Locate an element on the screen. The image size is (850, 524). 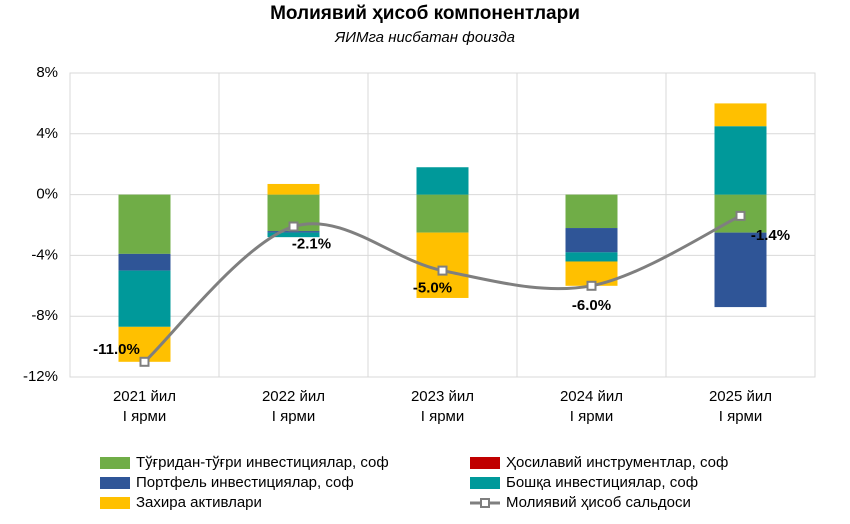
y-tick-label: -12% is located at coordinates (40, 376).